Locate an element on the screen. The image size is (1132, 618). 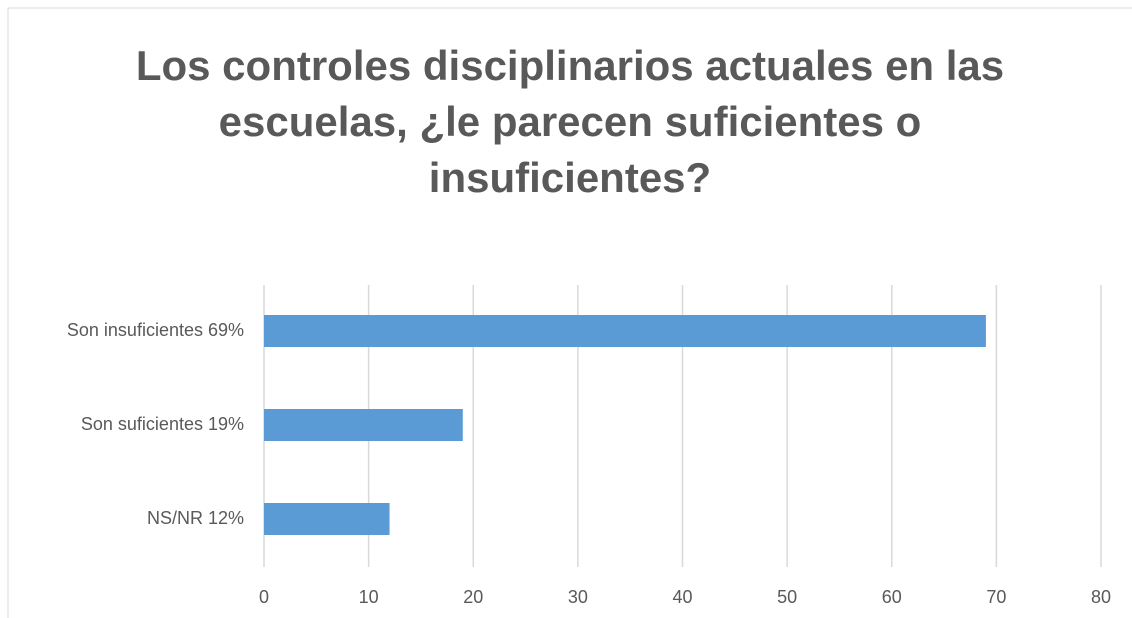
x-tick-label: 60 is located at coordinates (892, 597).